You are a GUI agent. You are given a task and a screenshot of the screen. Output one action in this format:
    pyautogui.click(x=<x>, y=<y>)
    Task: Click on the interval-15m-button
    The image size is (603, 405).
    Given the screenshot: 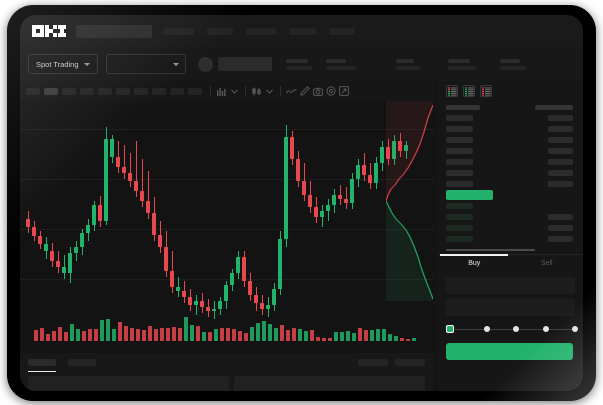 What is the action you would take?
    pyautogui.click(x=69, y=91)
    